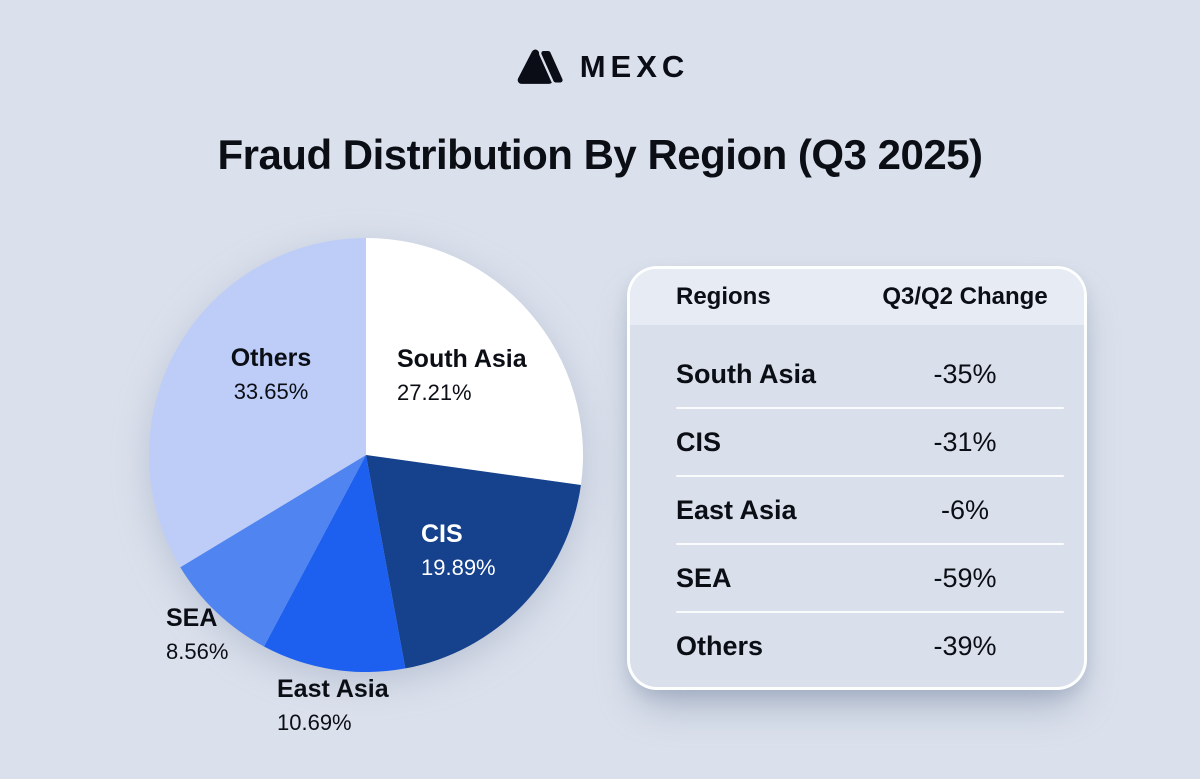 The image size is (1200, 779). What do you see at coordinates (271, 391) in the screenshot?
I see `slice-percent: 33.65%` at bounding box center [271, 391].